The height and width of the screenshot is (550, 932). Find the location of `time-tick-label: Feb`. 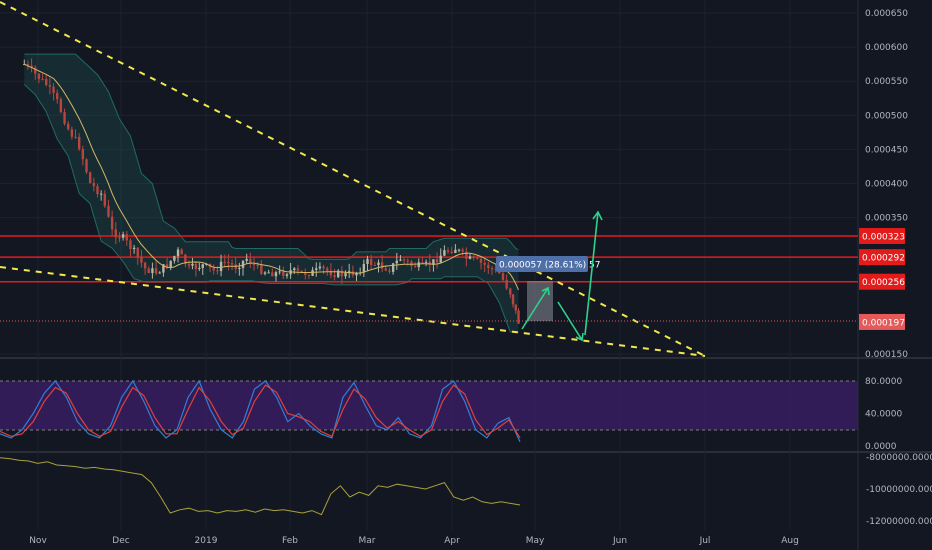

time-tick-label: Feb is located at coordinates (290, 541).